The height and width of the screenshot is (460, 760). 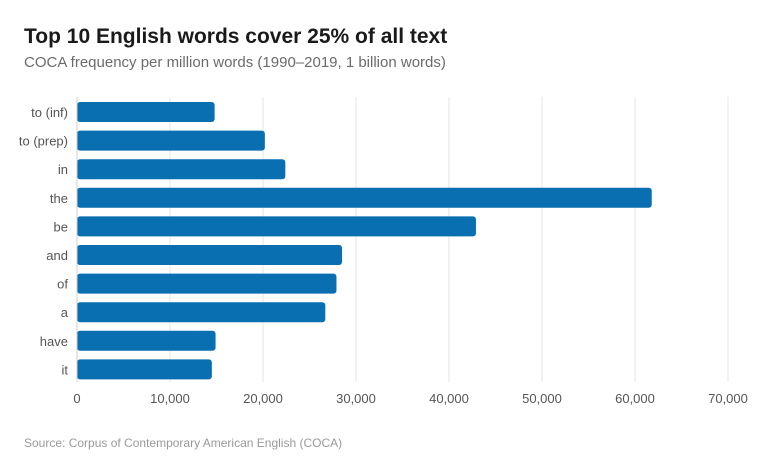 I want to click on x-tick-label: 10,000, so click(x=170, y=398).